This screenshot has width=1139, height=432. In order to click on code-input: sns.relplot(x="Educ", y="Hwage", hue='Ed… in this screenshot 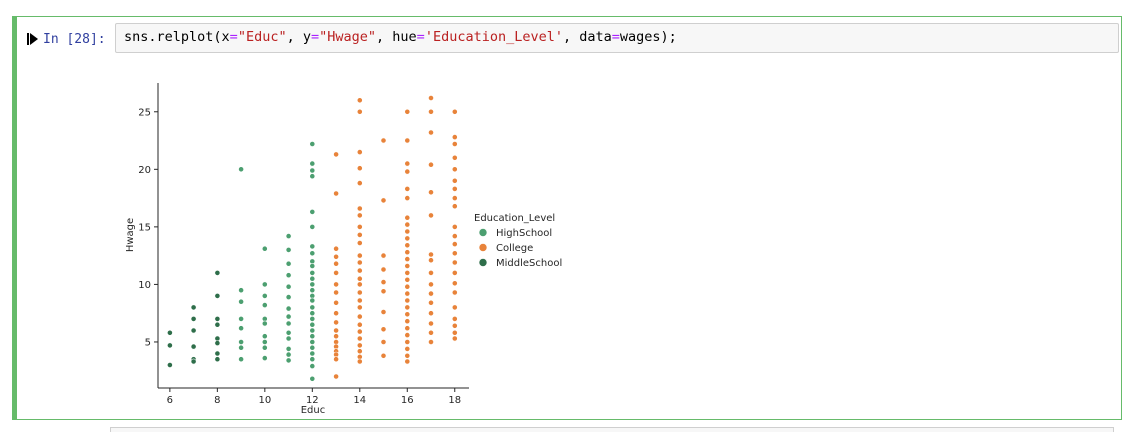, I will do `click(617, 38)`.